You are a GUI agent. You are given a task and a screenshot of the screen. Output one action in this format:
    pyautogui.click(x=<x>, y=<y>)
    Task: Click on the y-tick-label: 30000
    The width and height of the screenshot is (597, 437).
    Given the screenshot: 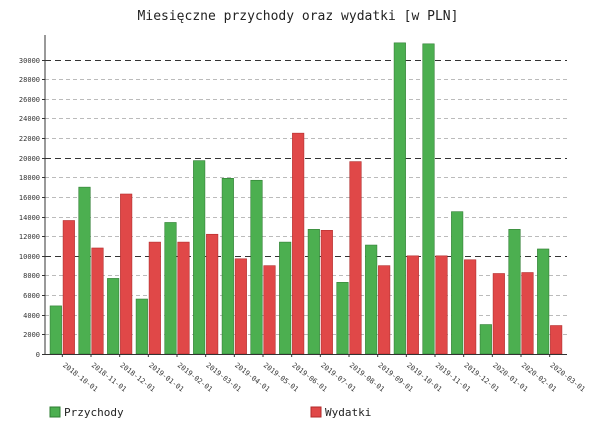 What is the action you would take?
    pyautogui.click(x=29, y=61)
    